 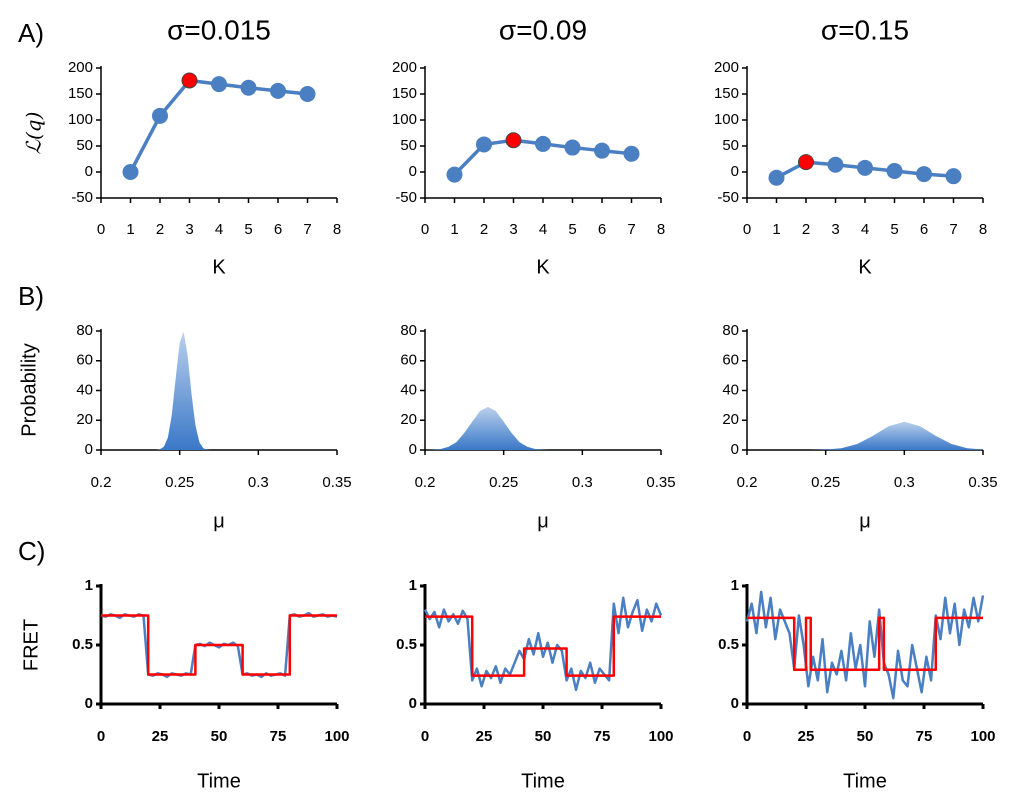 What do you see at coordinates (543, 29) in the screenshot?
I see `chart-title: σ=0.09` at bounding box center [543, 29].